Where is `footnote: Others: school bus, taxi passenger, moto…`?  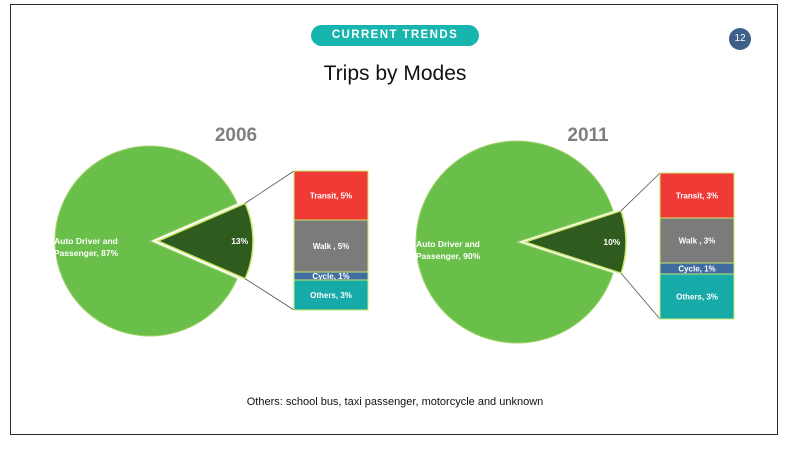
footnote: Others: school bus, taxi passenger, moto… is located at coordinates (395, 402).